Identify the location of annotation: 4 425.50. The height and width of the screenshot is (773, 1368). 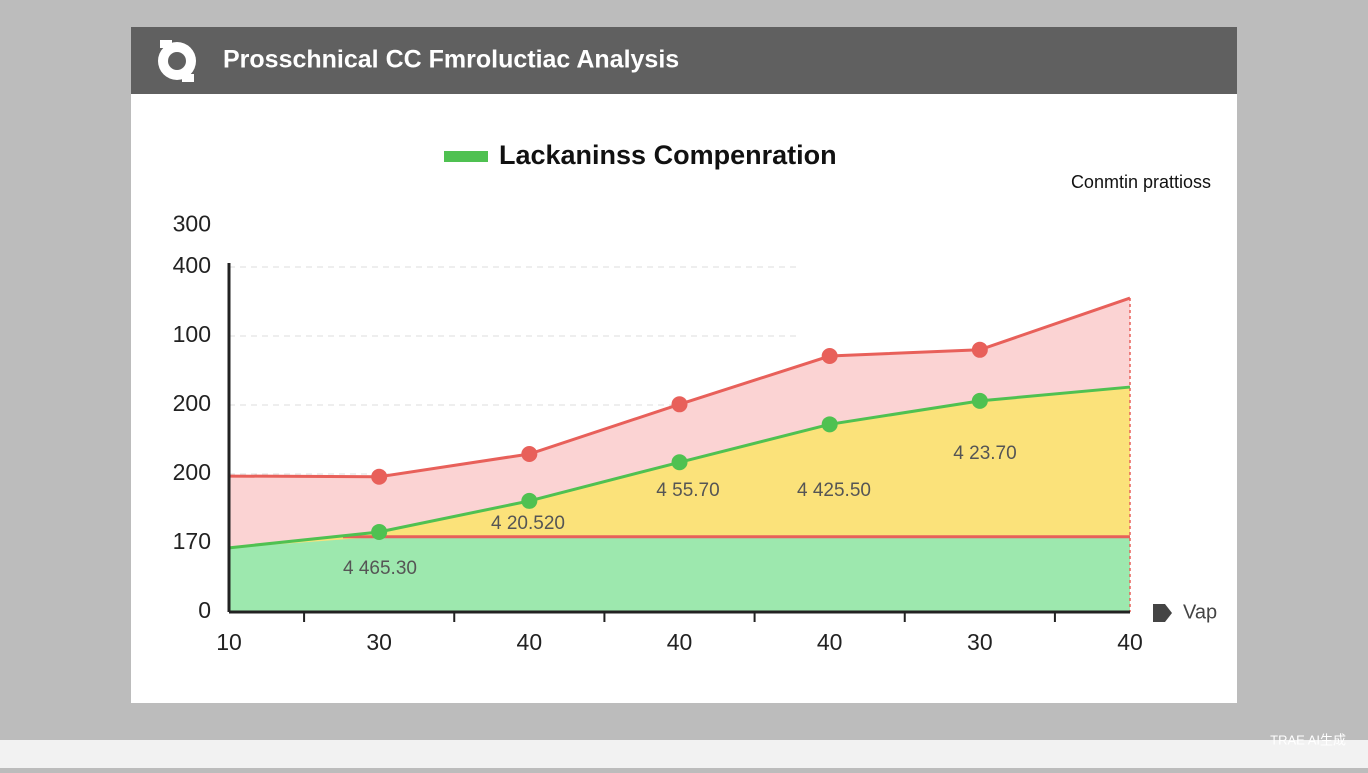
(834, 490).